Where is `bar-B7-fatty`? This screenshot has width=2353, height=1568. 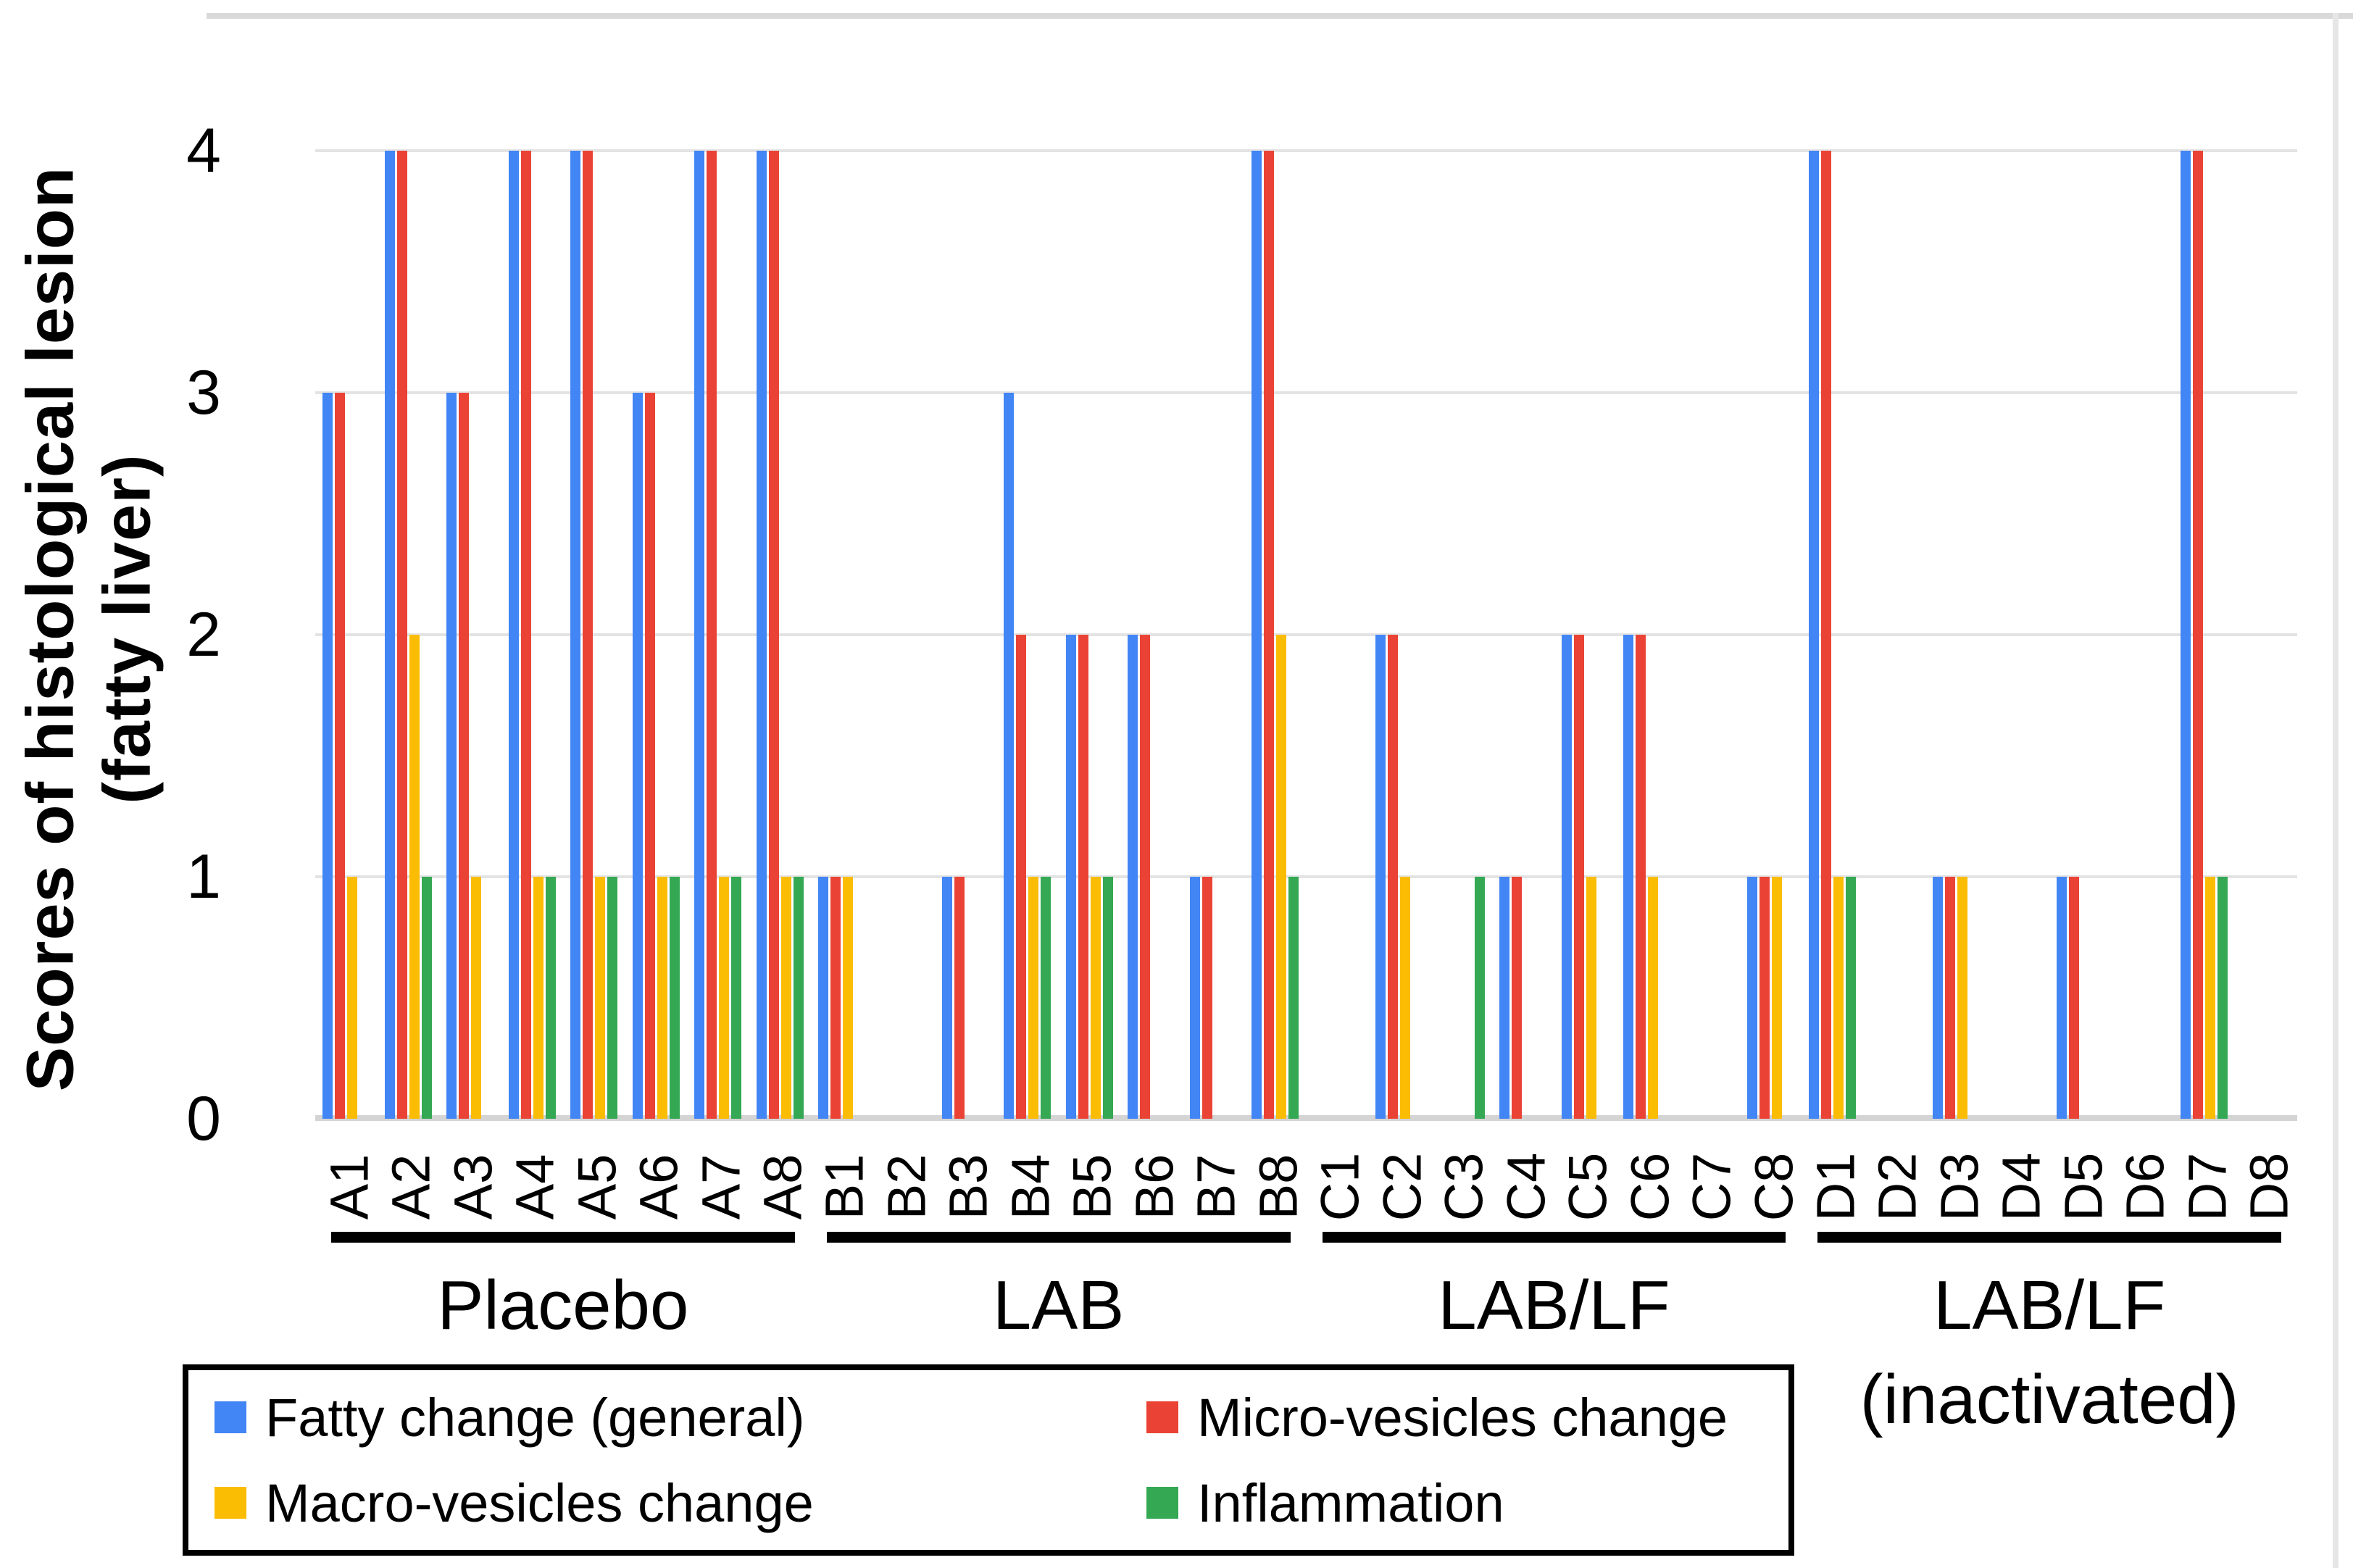 bar-B7-fatty is located at coordinates (1194, 998).